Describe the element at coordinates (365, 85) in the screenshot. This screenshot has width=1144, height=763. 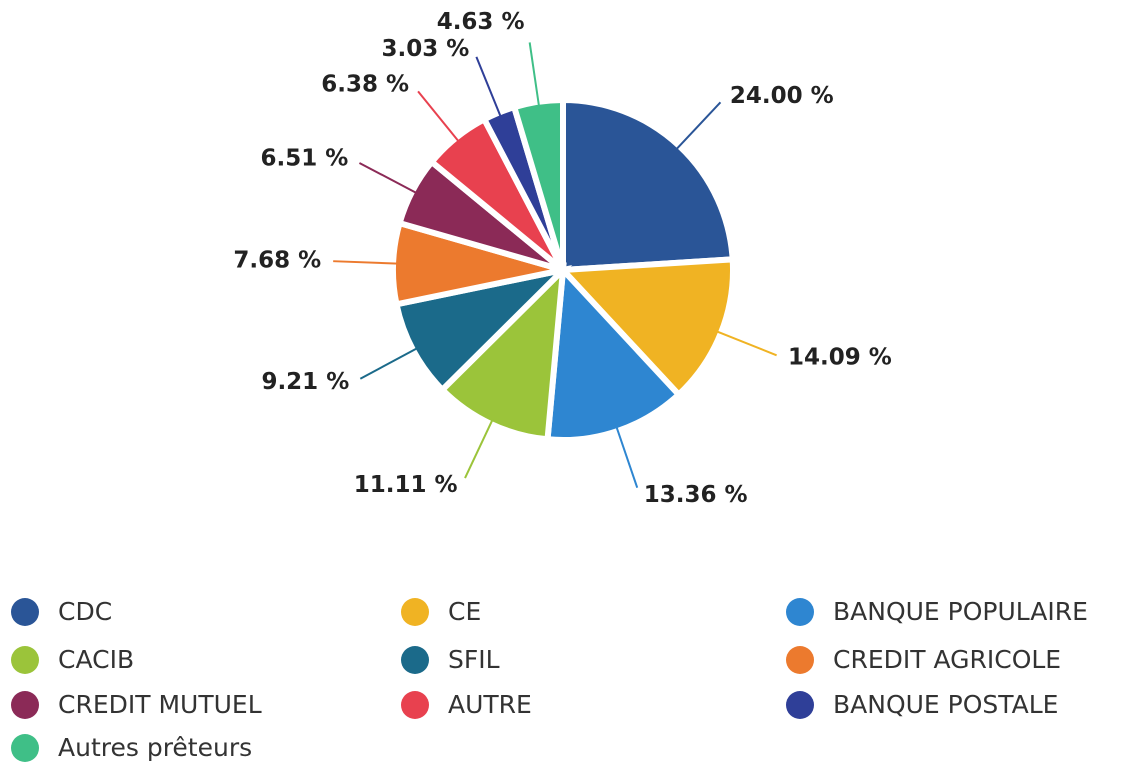
I see `value-label: 6.38 %` at that location.